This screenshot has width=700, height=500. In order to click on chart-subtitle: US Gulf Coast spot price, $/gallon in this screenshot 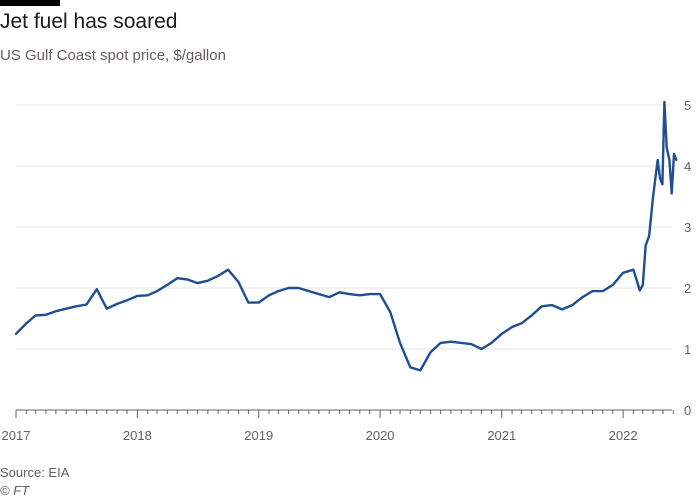, I will do `click(113, 55)`.